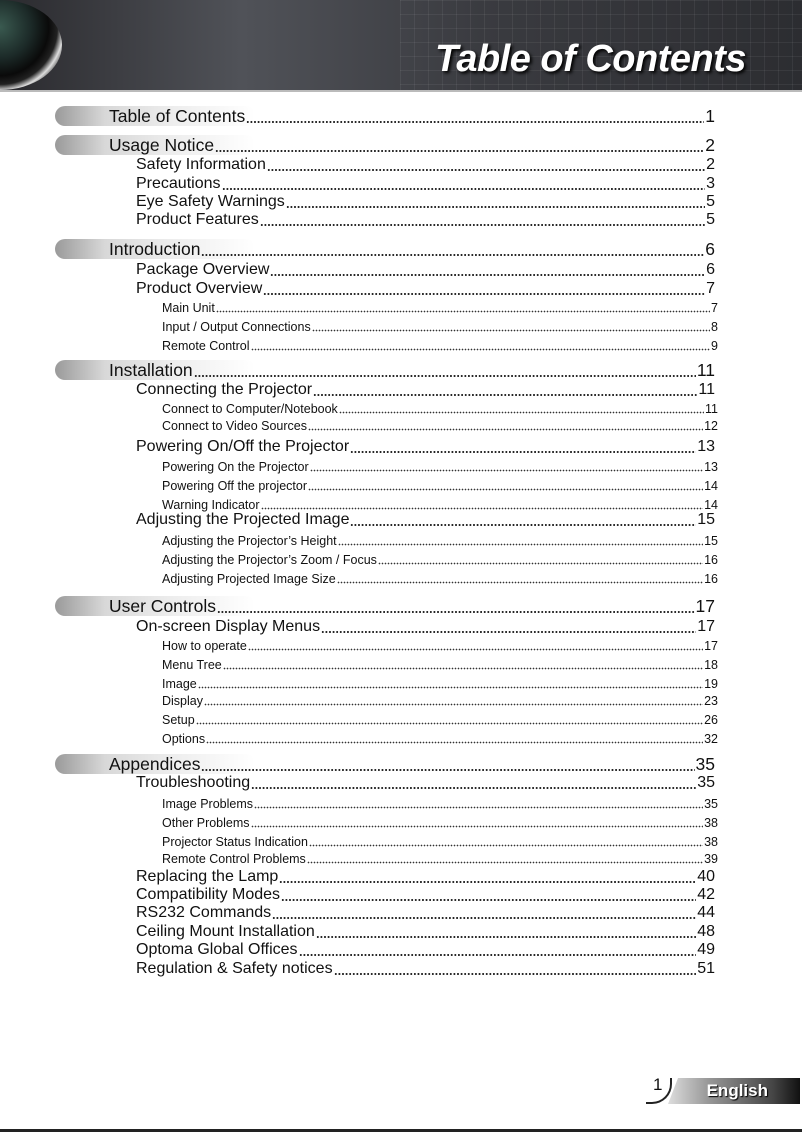 The image size is (802, 1136). I want to click on toc-entry-level-2: Safety Information 2, so click(425, 165).